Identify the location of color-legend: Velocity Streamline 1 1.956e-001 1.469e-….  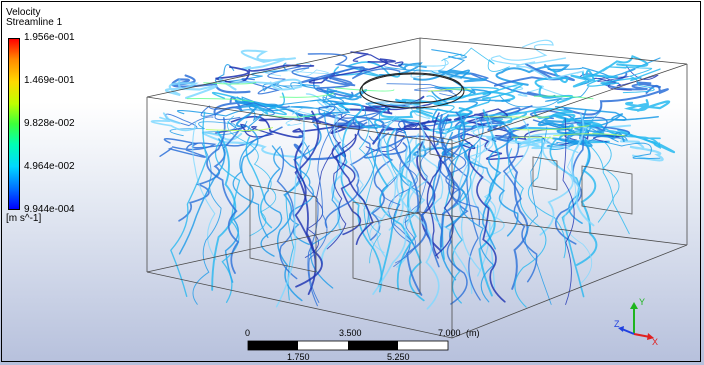
(46, 123).